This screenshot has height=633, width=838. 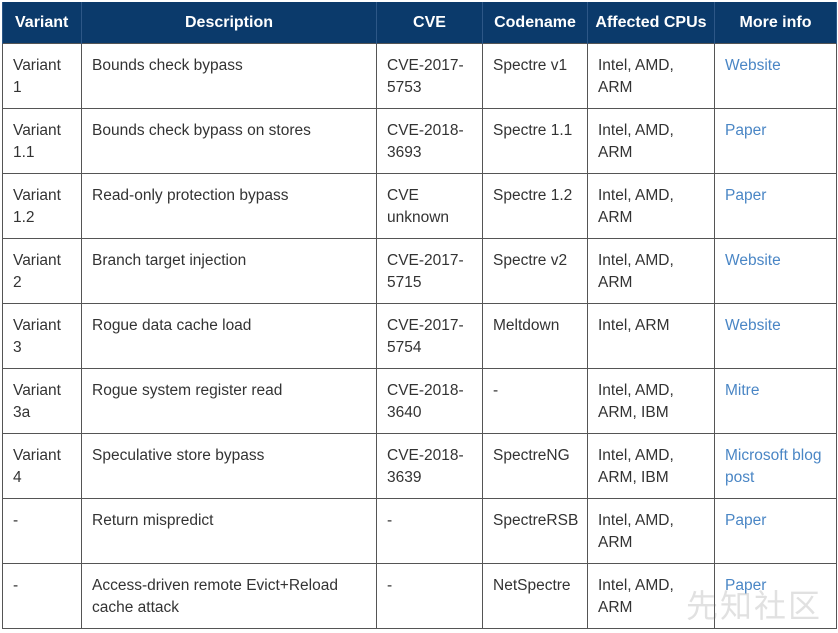 What do you see at coordinates (535, 76) in the screenshot?
I see `cell-codename: Spectre v1` at bounding box center [535, 76].